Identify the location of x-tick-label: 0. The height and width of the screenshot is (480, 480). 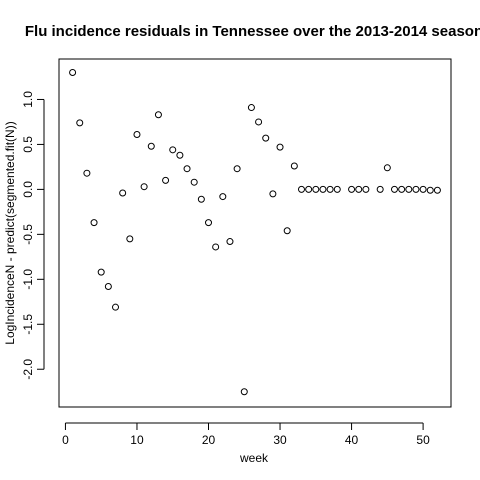
(65, 440).